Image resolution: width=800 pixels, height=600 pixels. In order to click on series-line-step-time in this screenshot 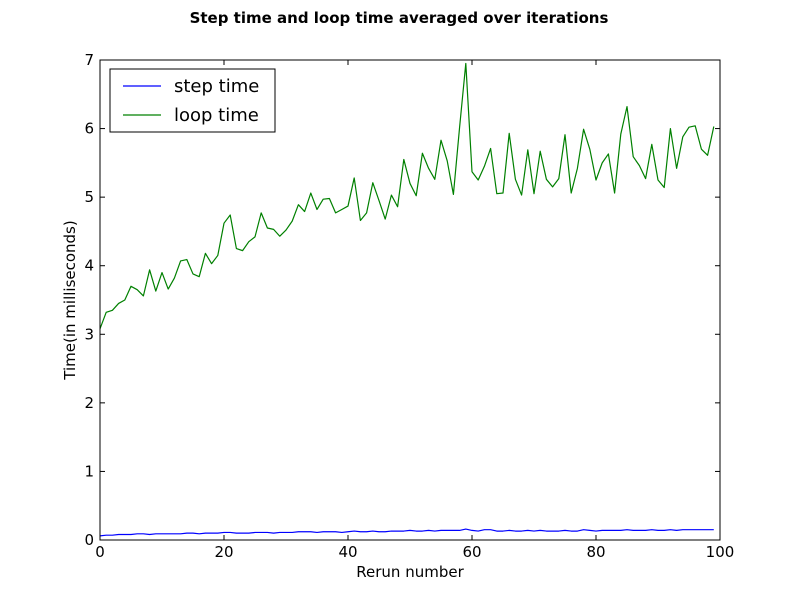, I will do `click(406, 532)`.